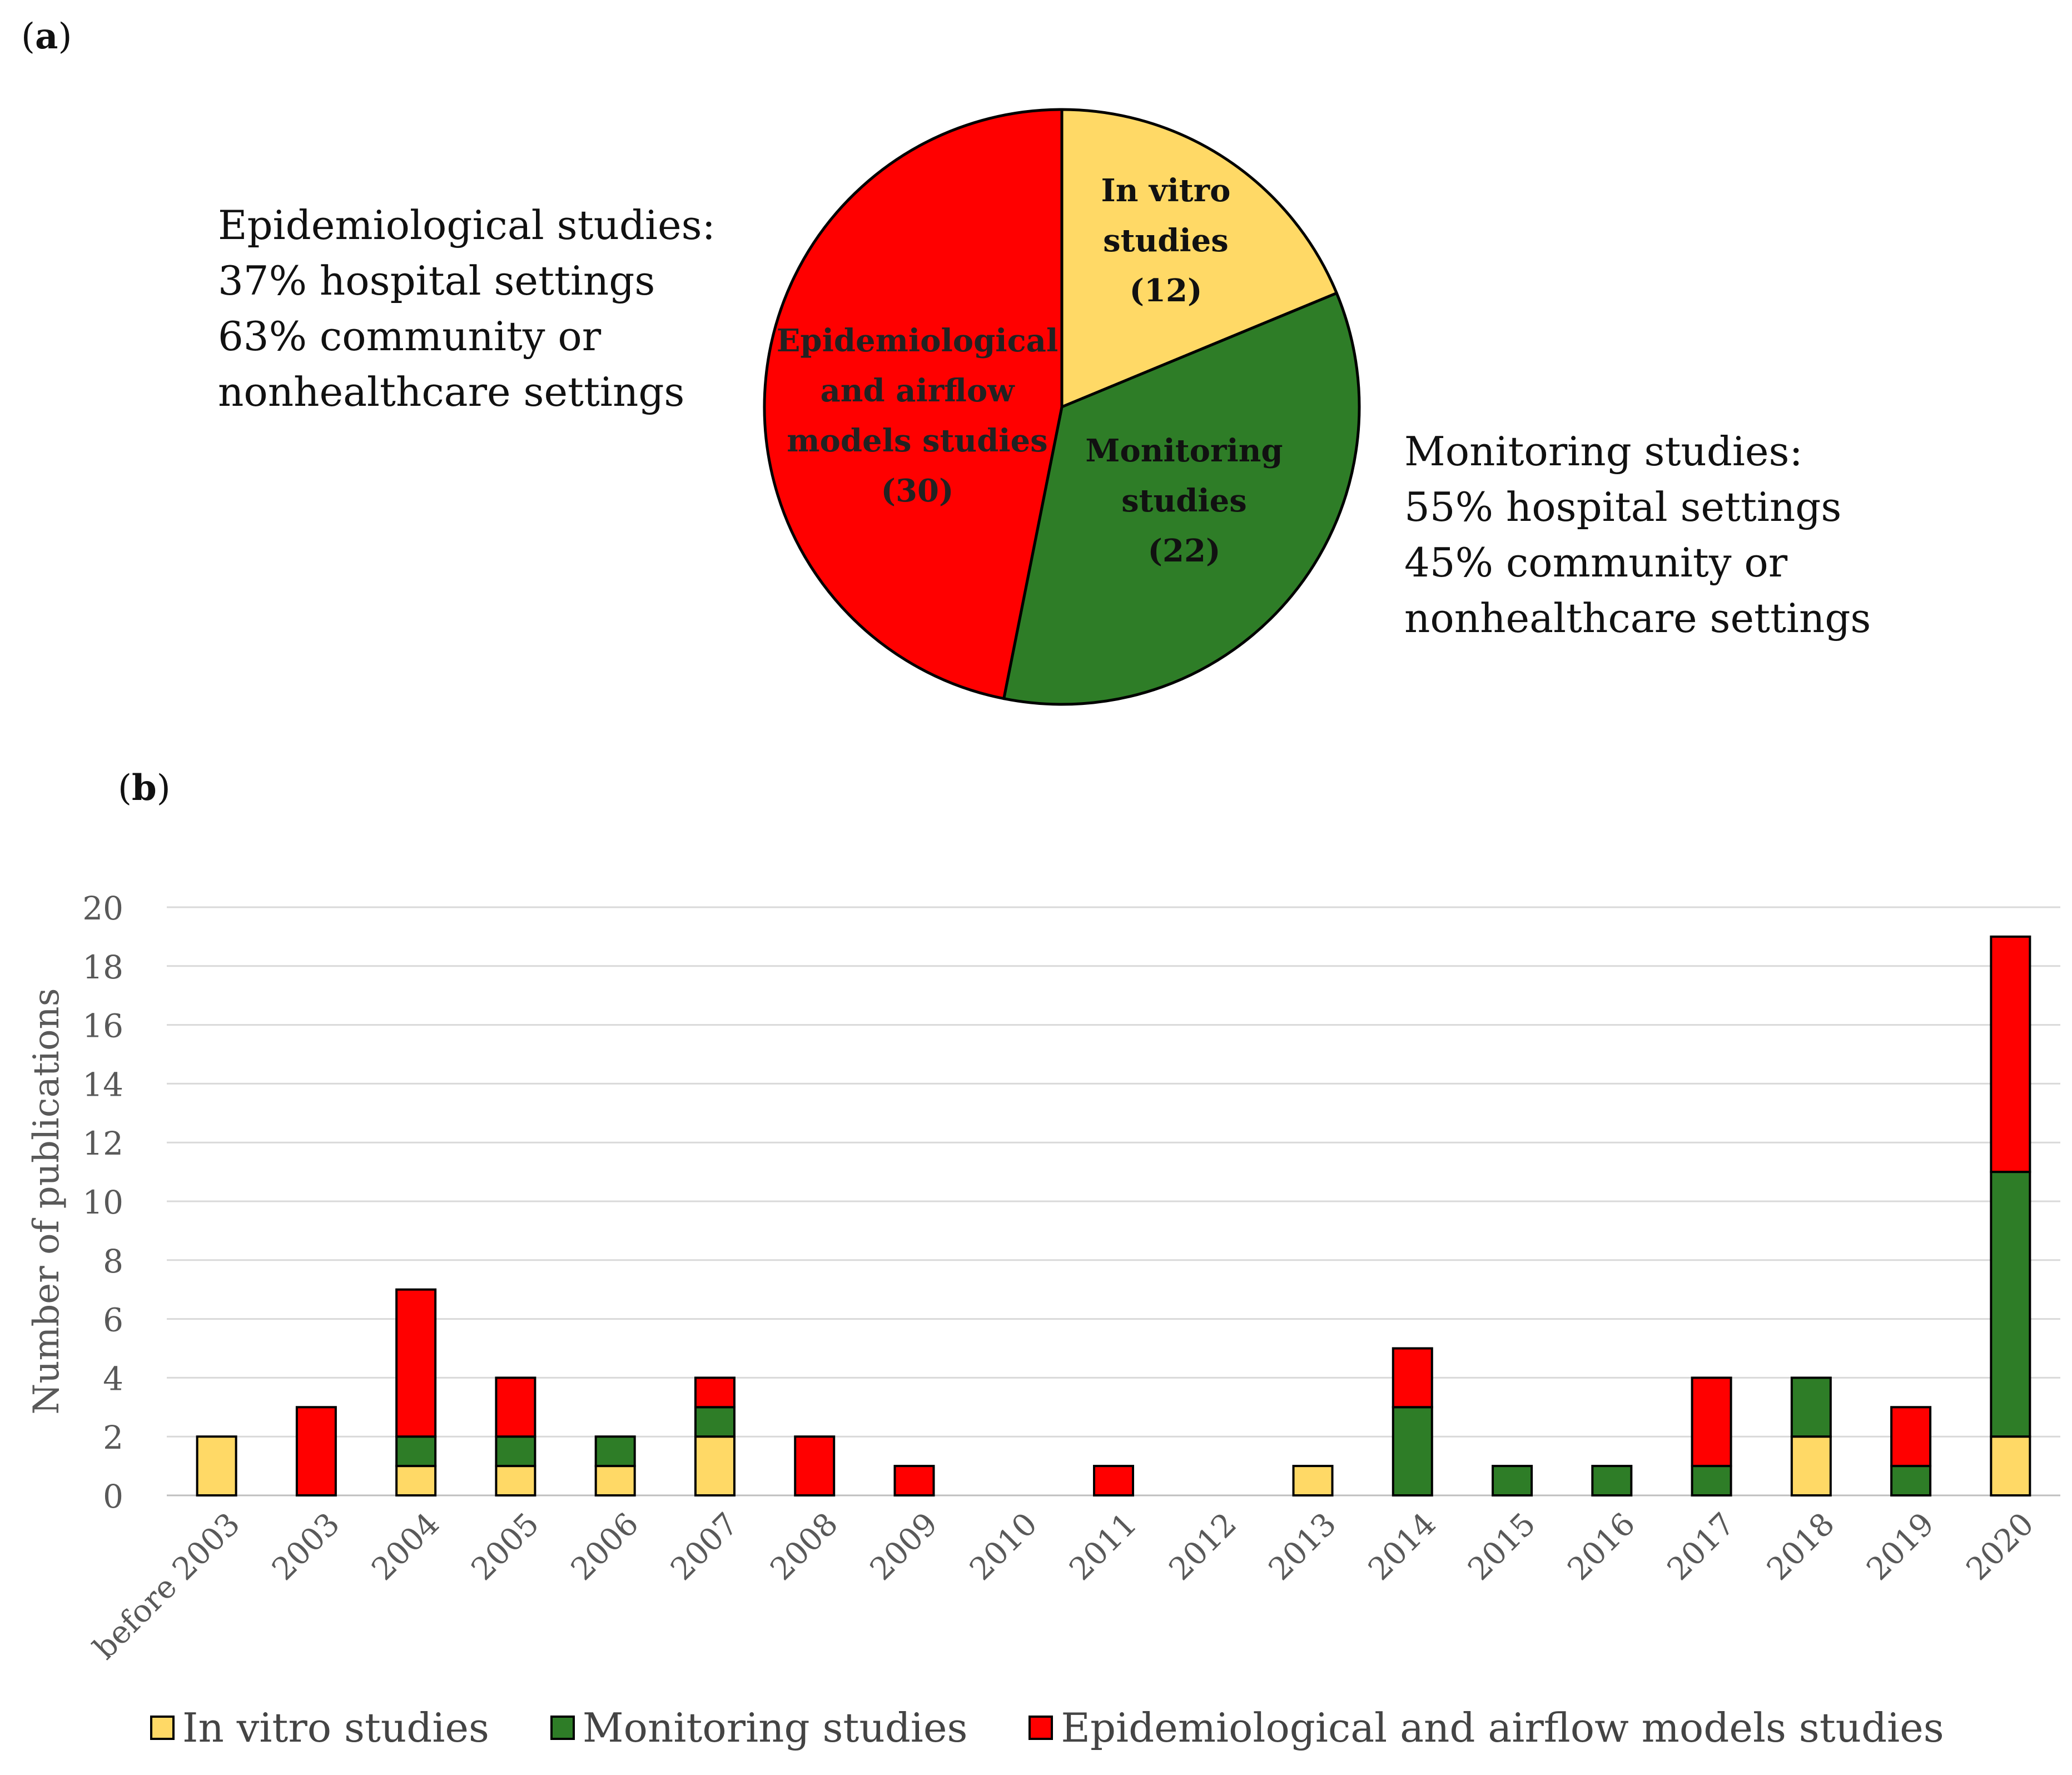 The image size is (2072, 1775). What do you see at coordinates (46, 1201) in the screenshot?
I see `y-axis-title: Number of publications` at bounding box center [46, 1201].